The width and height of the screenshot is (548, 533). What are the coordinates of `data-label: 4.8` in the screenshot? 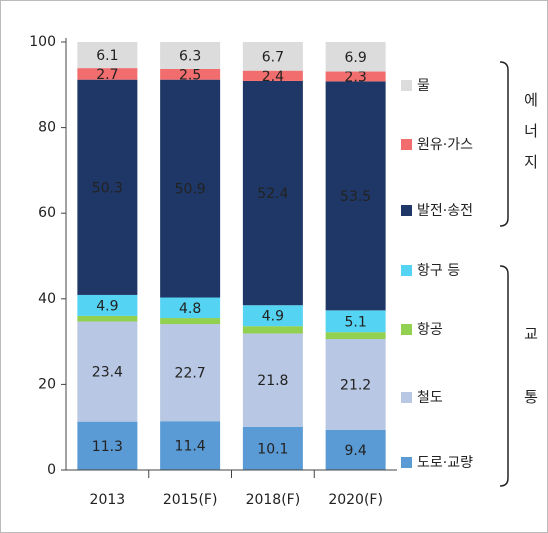 It's located at (190, 309).